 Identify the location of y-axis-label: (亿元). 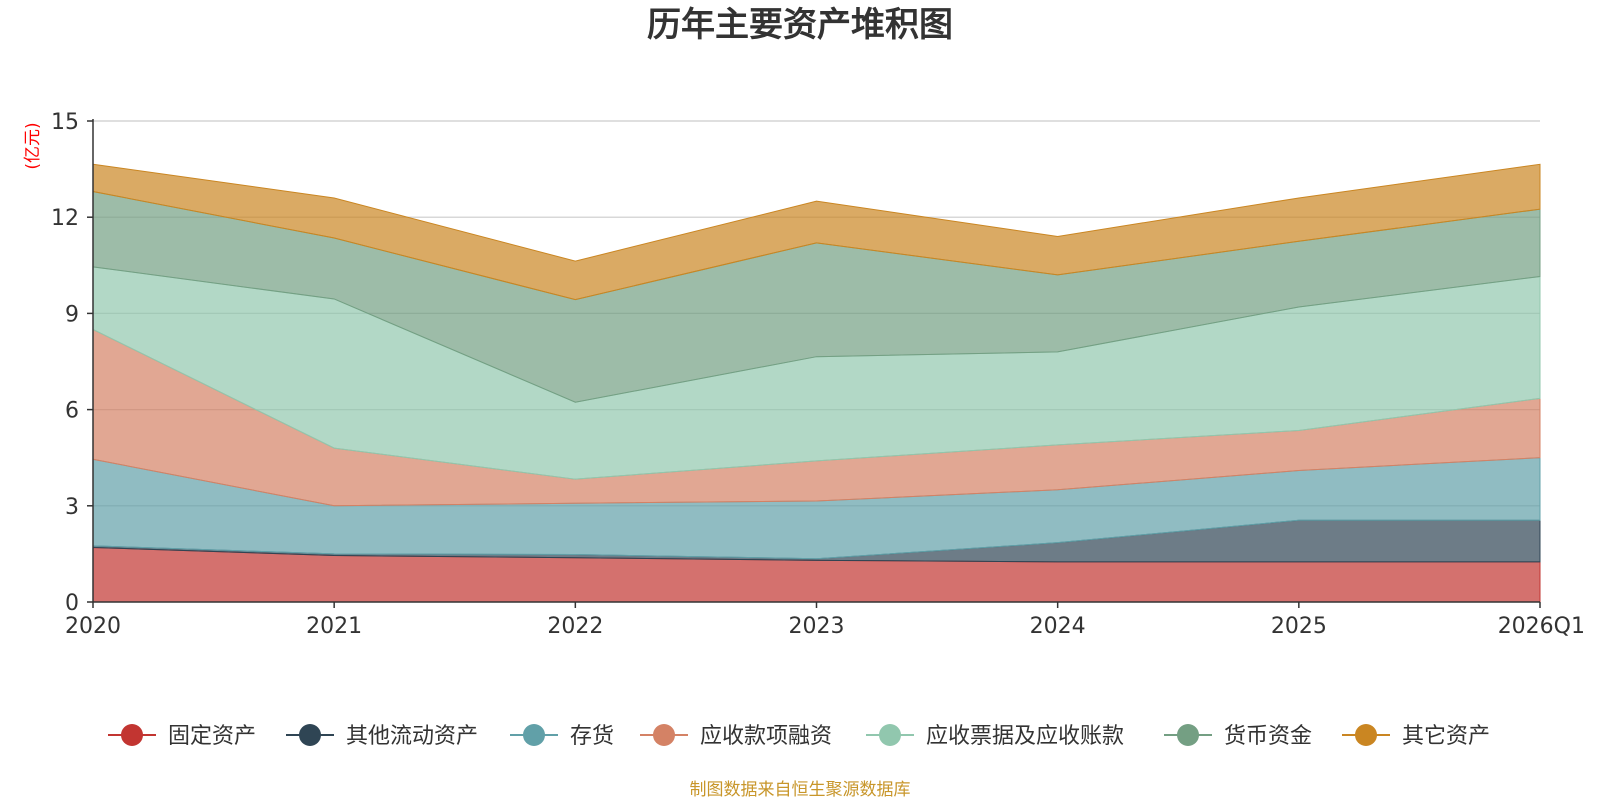
(33, 145).